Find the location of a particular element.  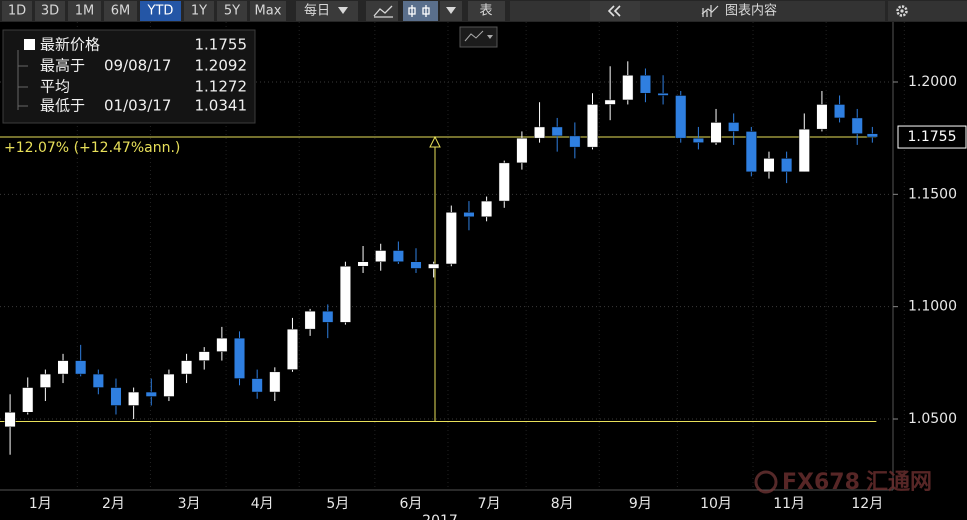

content-button is located at coordinates (765, 11).